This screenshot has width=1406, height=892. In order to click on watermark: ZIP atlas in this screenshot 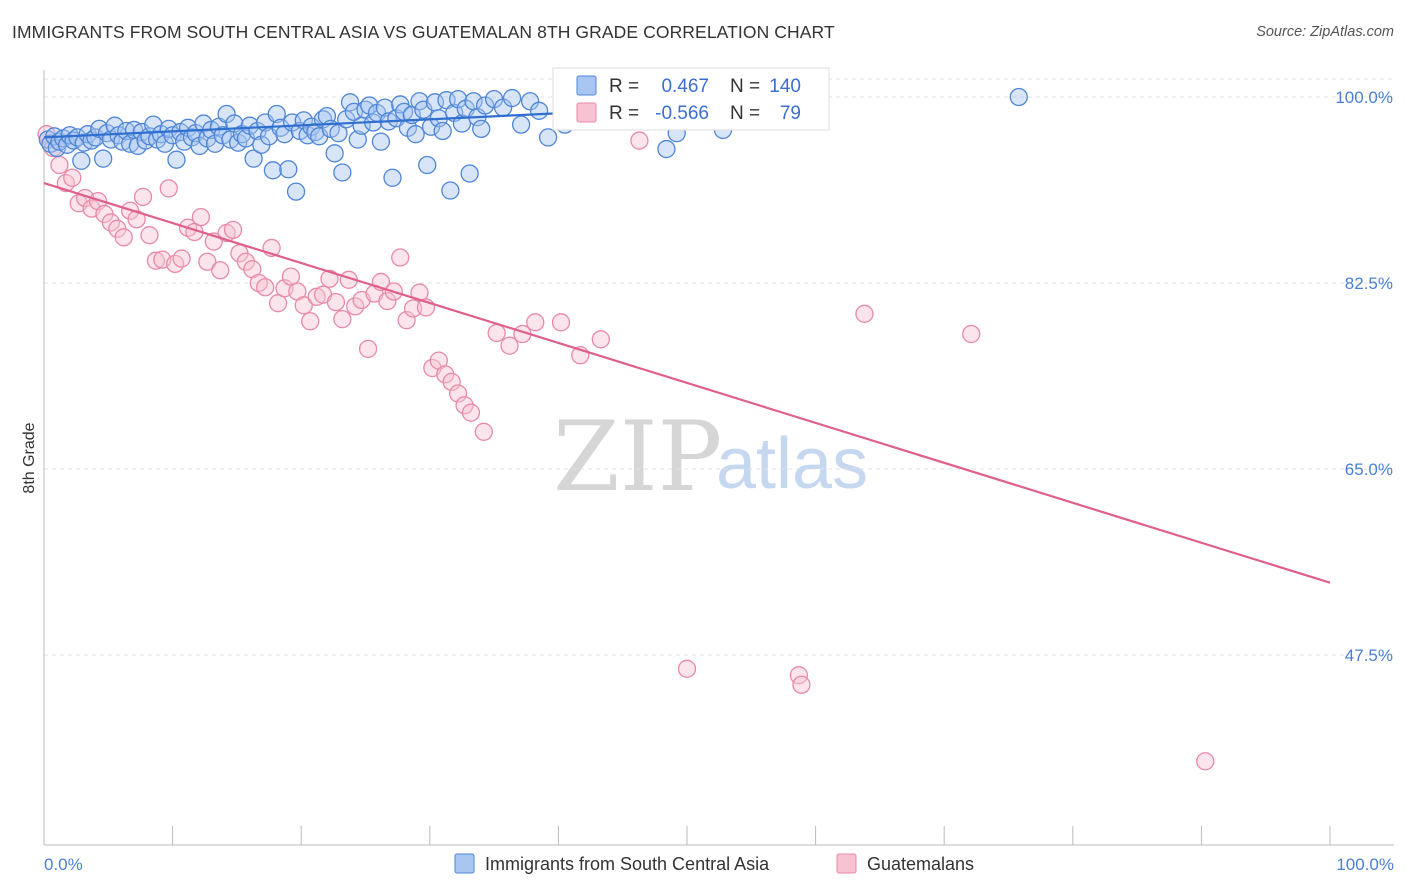, I will do `click(710, 457)`.